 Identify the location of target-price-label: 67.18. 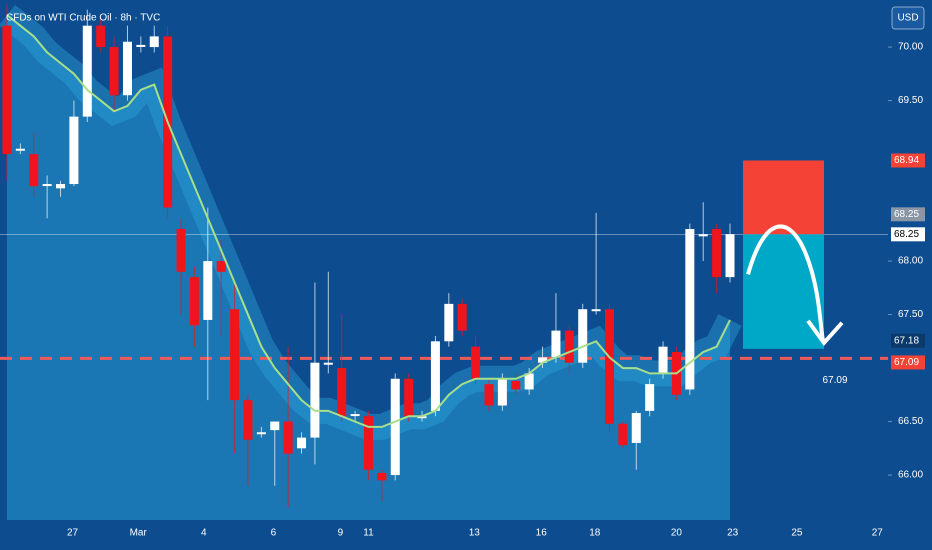
(906, 340).